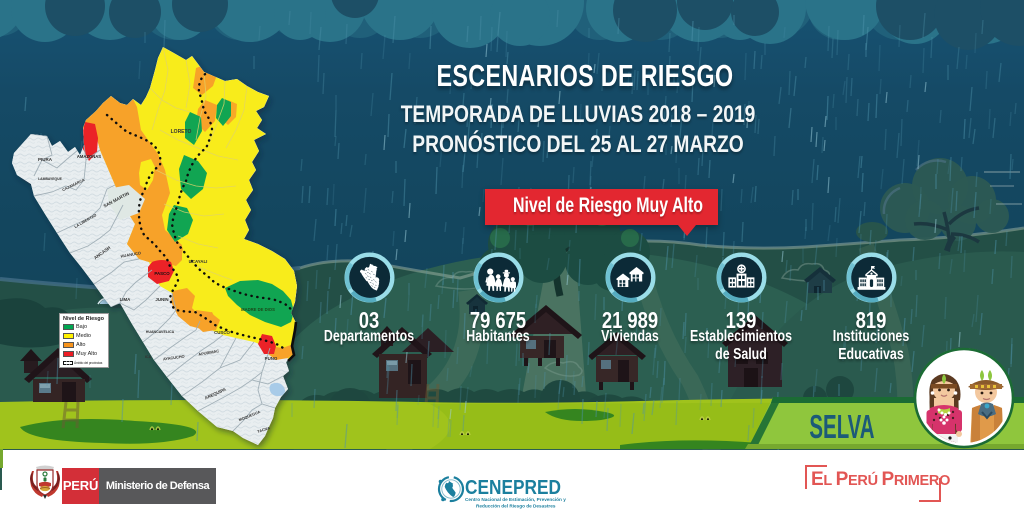 The width and height of the screenshot is (1024, 512). Describe the element at coordinates (513, 488) in the screenshot. I see `svg-text: CENEPRED` at that location.